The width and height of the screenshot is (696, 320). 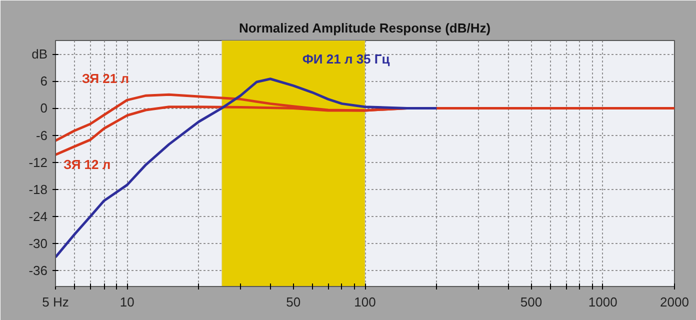 What do you see at coordinates (55, 302) in the screenshot?
I see `x-tick-label: 5 Hz` at bounding box center [55, 302].